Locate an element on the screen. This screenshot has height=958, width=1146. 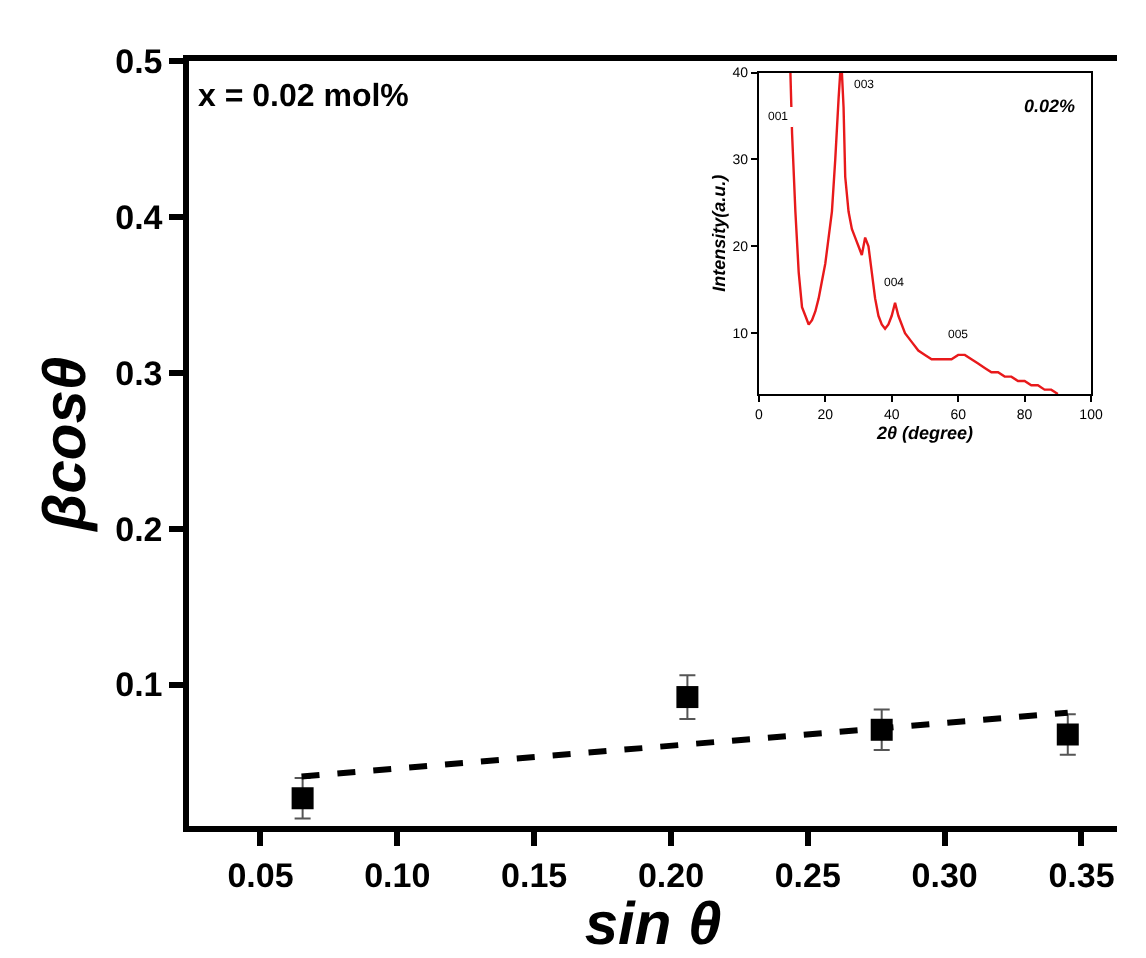
y-tick-label: 0.1 is located at coordinates (139, 685).